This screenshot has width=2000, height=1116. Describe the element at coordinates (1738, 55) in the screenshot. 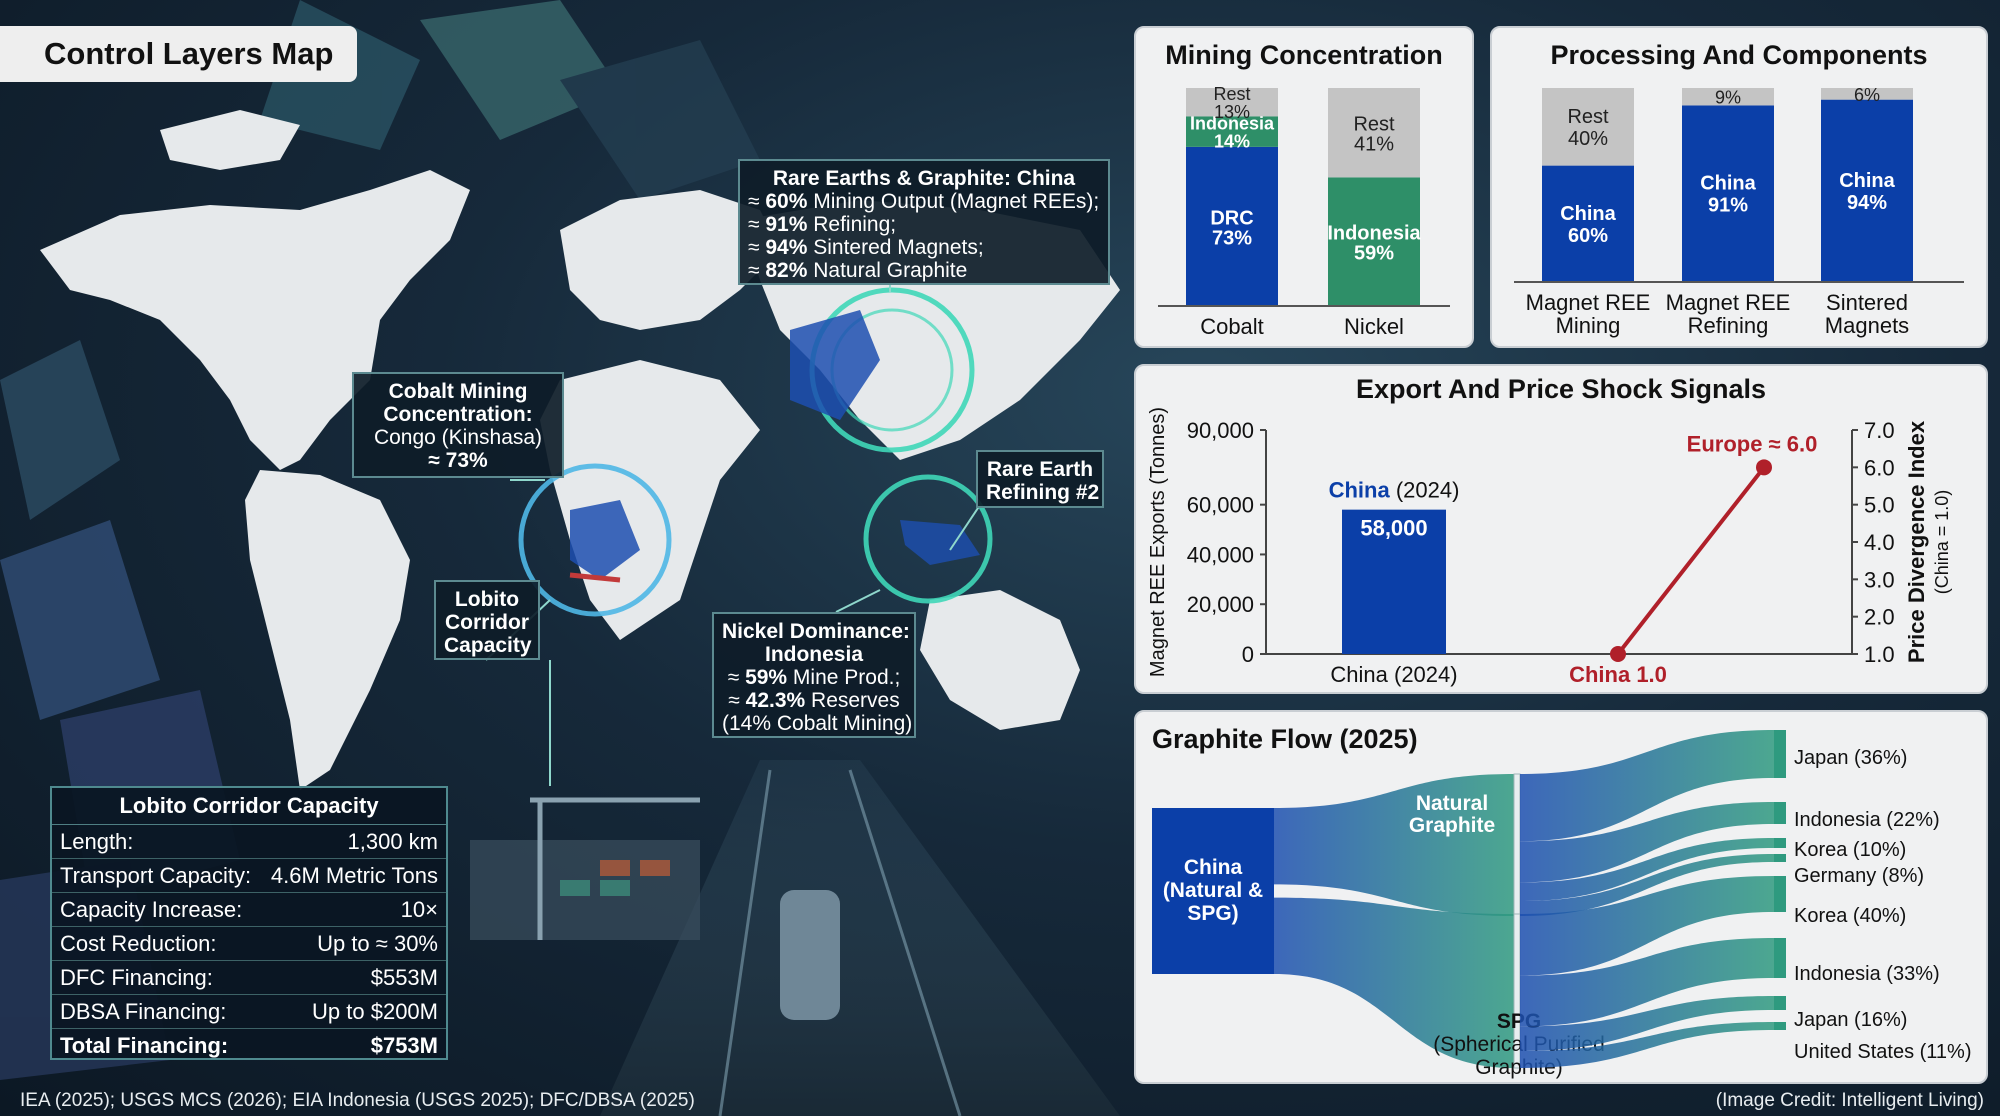

I see `chart-title: Processing And Components` at that location.